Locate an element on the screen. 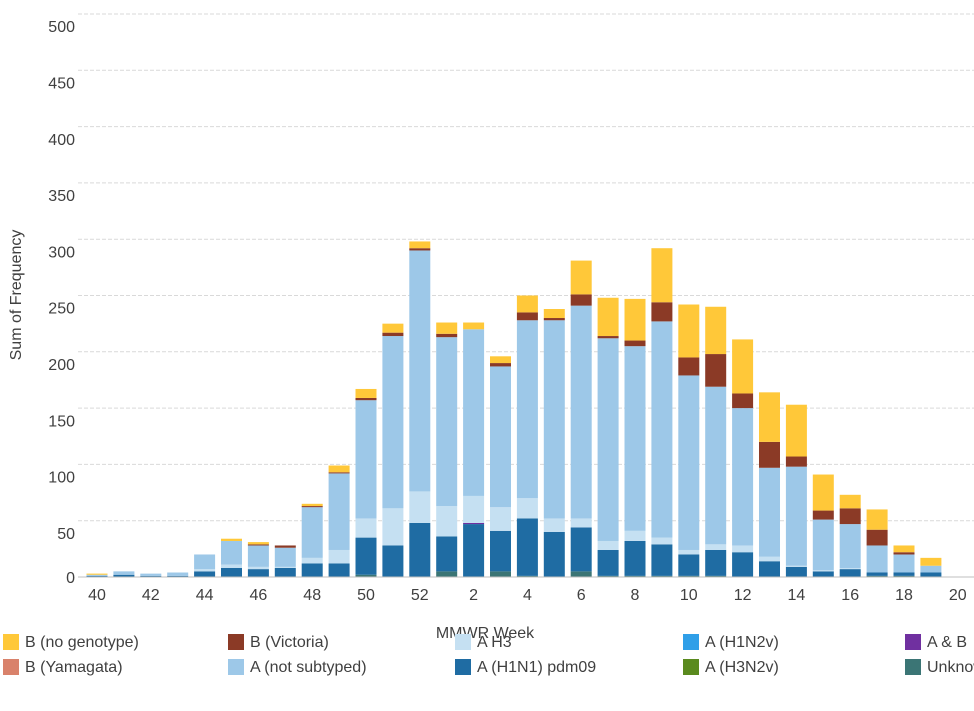 This screenshot has width=974, height=711. y-tick-label: 0 is located at coordinates (70, 578).